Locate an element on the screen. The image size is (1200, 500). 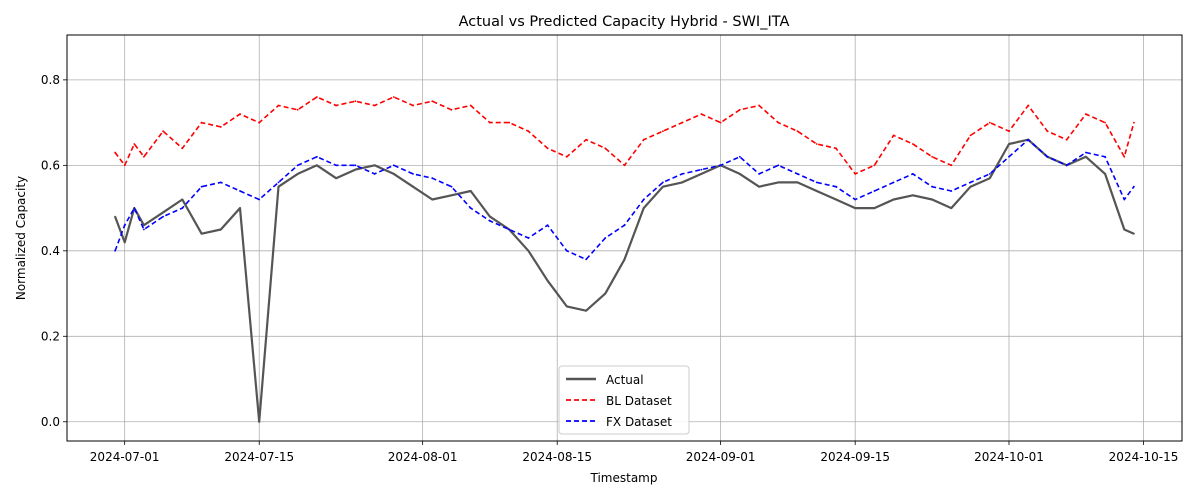
legend-box is located at coordinates (624, 400).